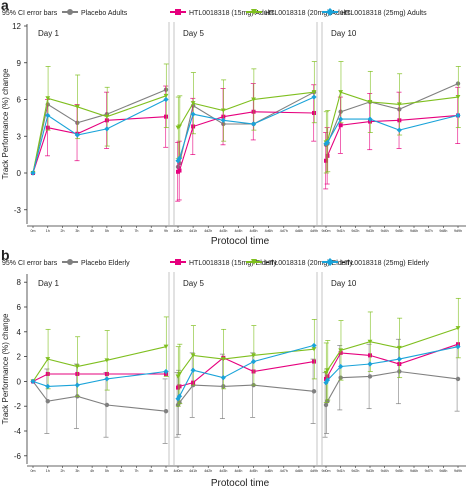 The image size is (474, 495). I want to click on y-axis-label: Track Performance (%) change, so click(5, 123).